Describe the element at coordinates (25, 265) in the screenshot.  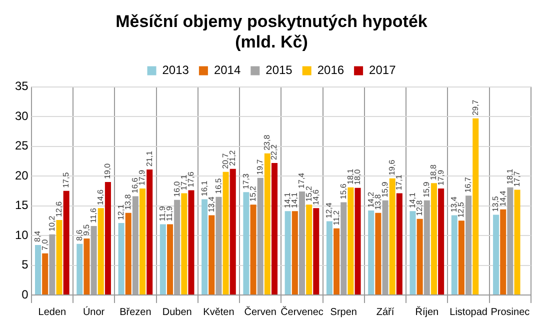
I see `y-tick-label: 5` at that location.